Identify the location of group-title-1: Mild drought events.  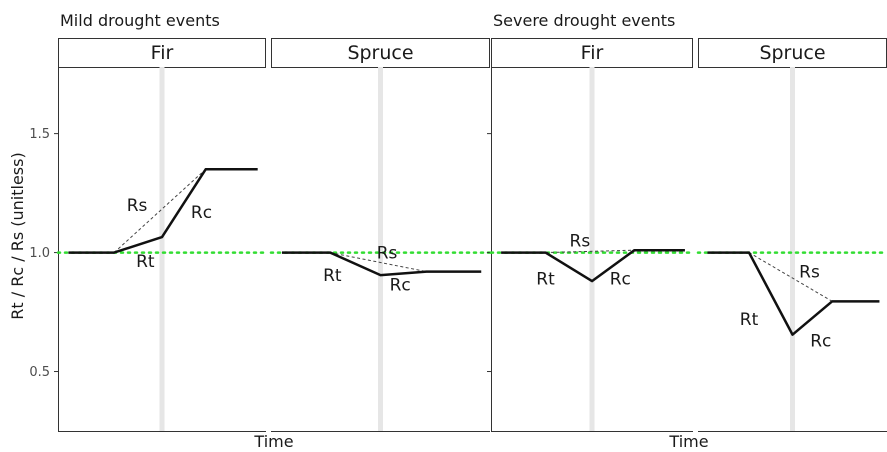
(140, 20).